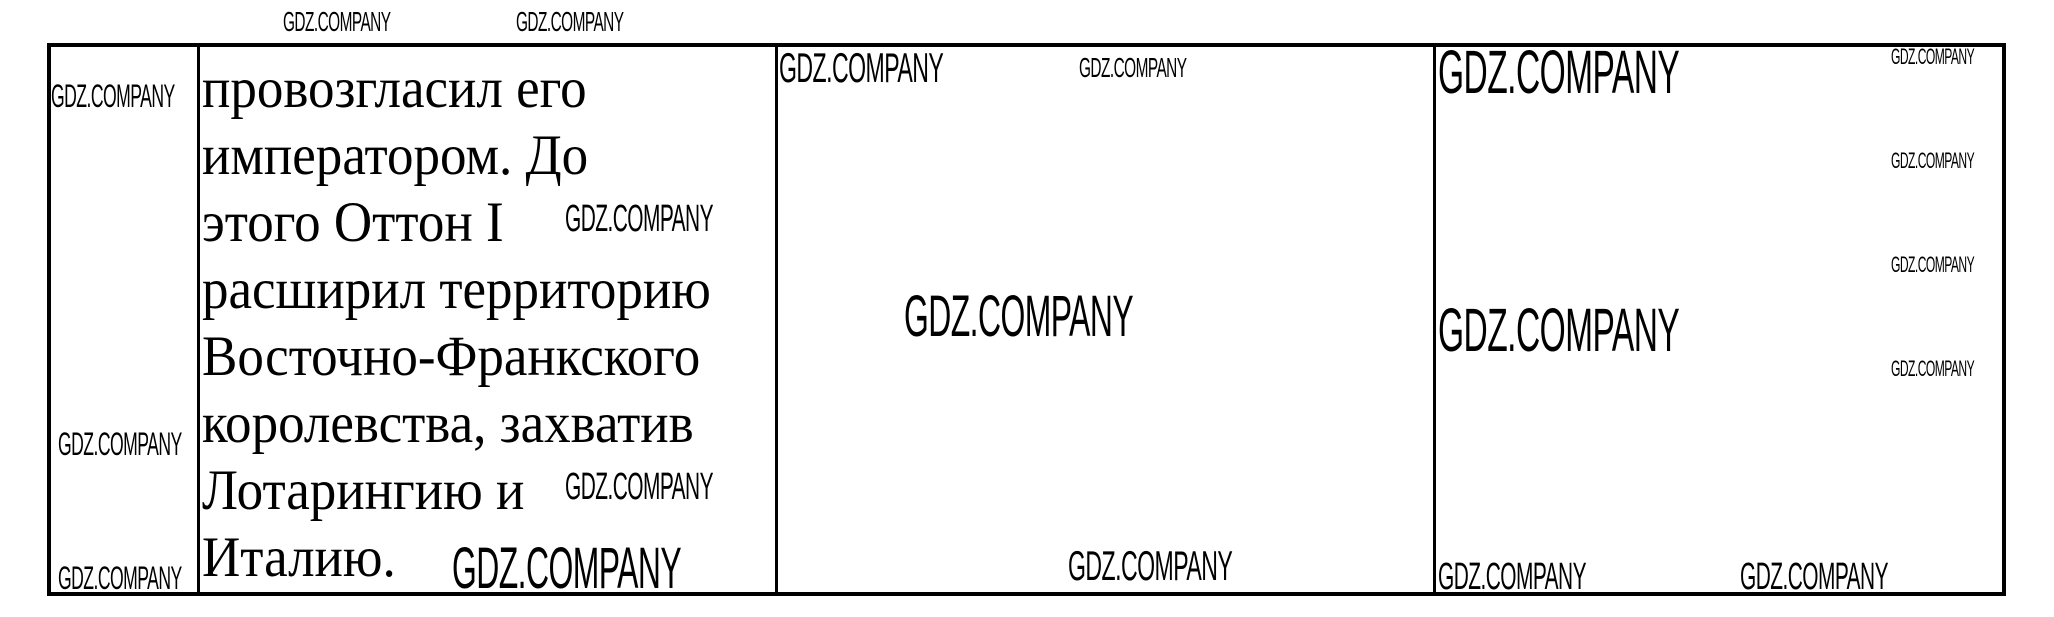 Image resolution: width=2054 pixels, height=617 pixels. I want to click on text-line: этого Оттон I, so click(353, 222).